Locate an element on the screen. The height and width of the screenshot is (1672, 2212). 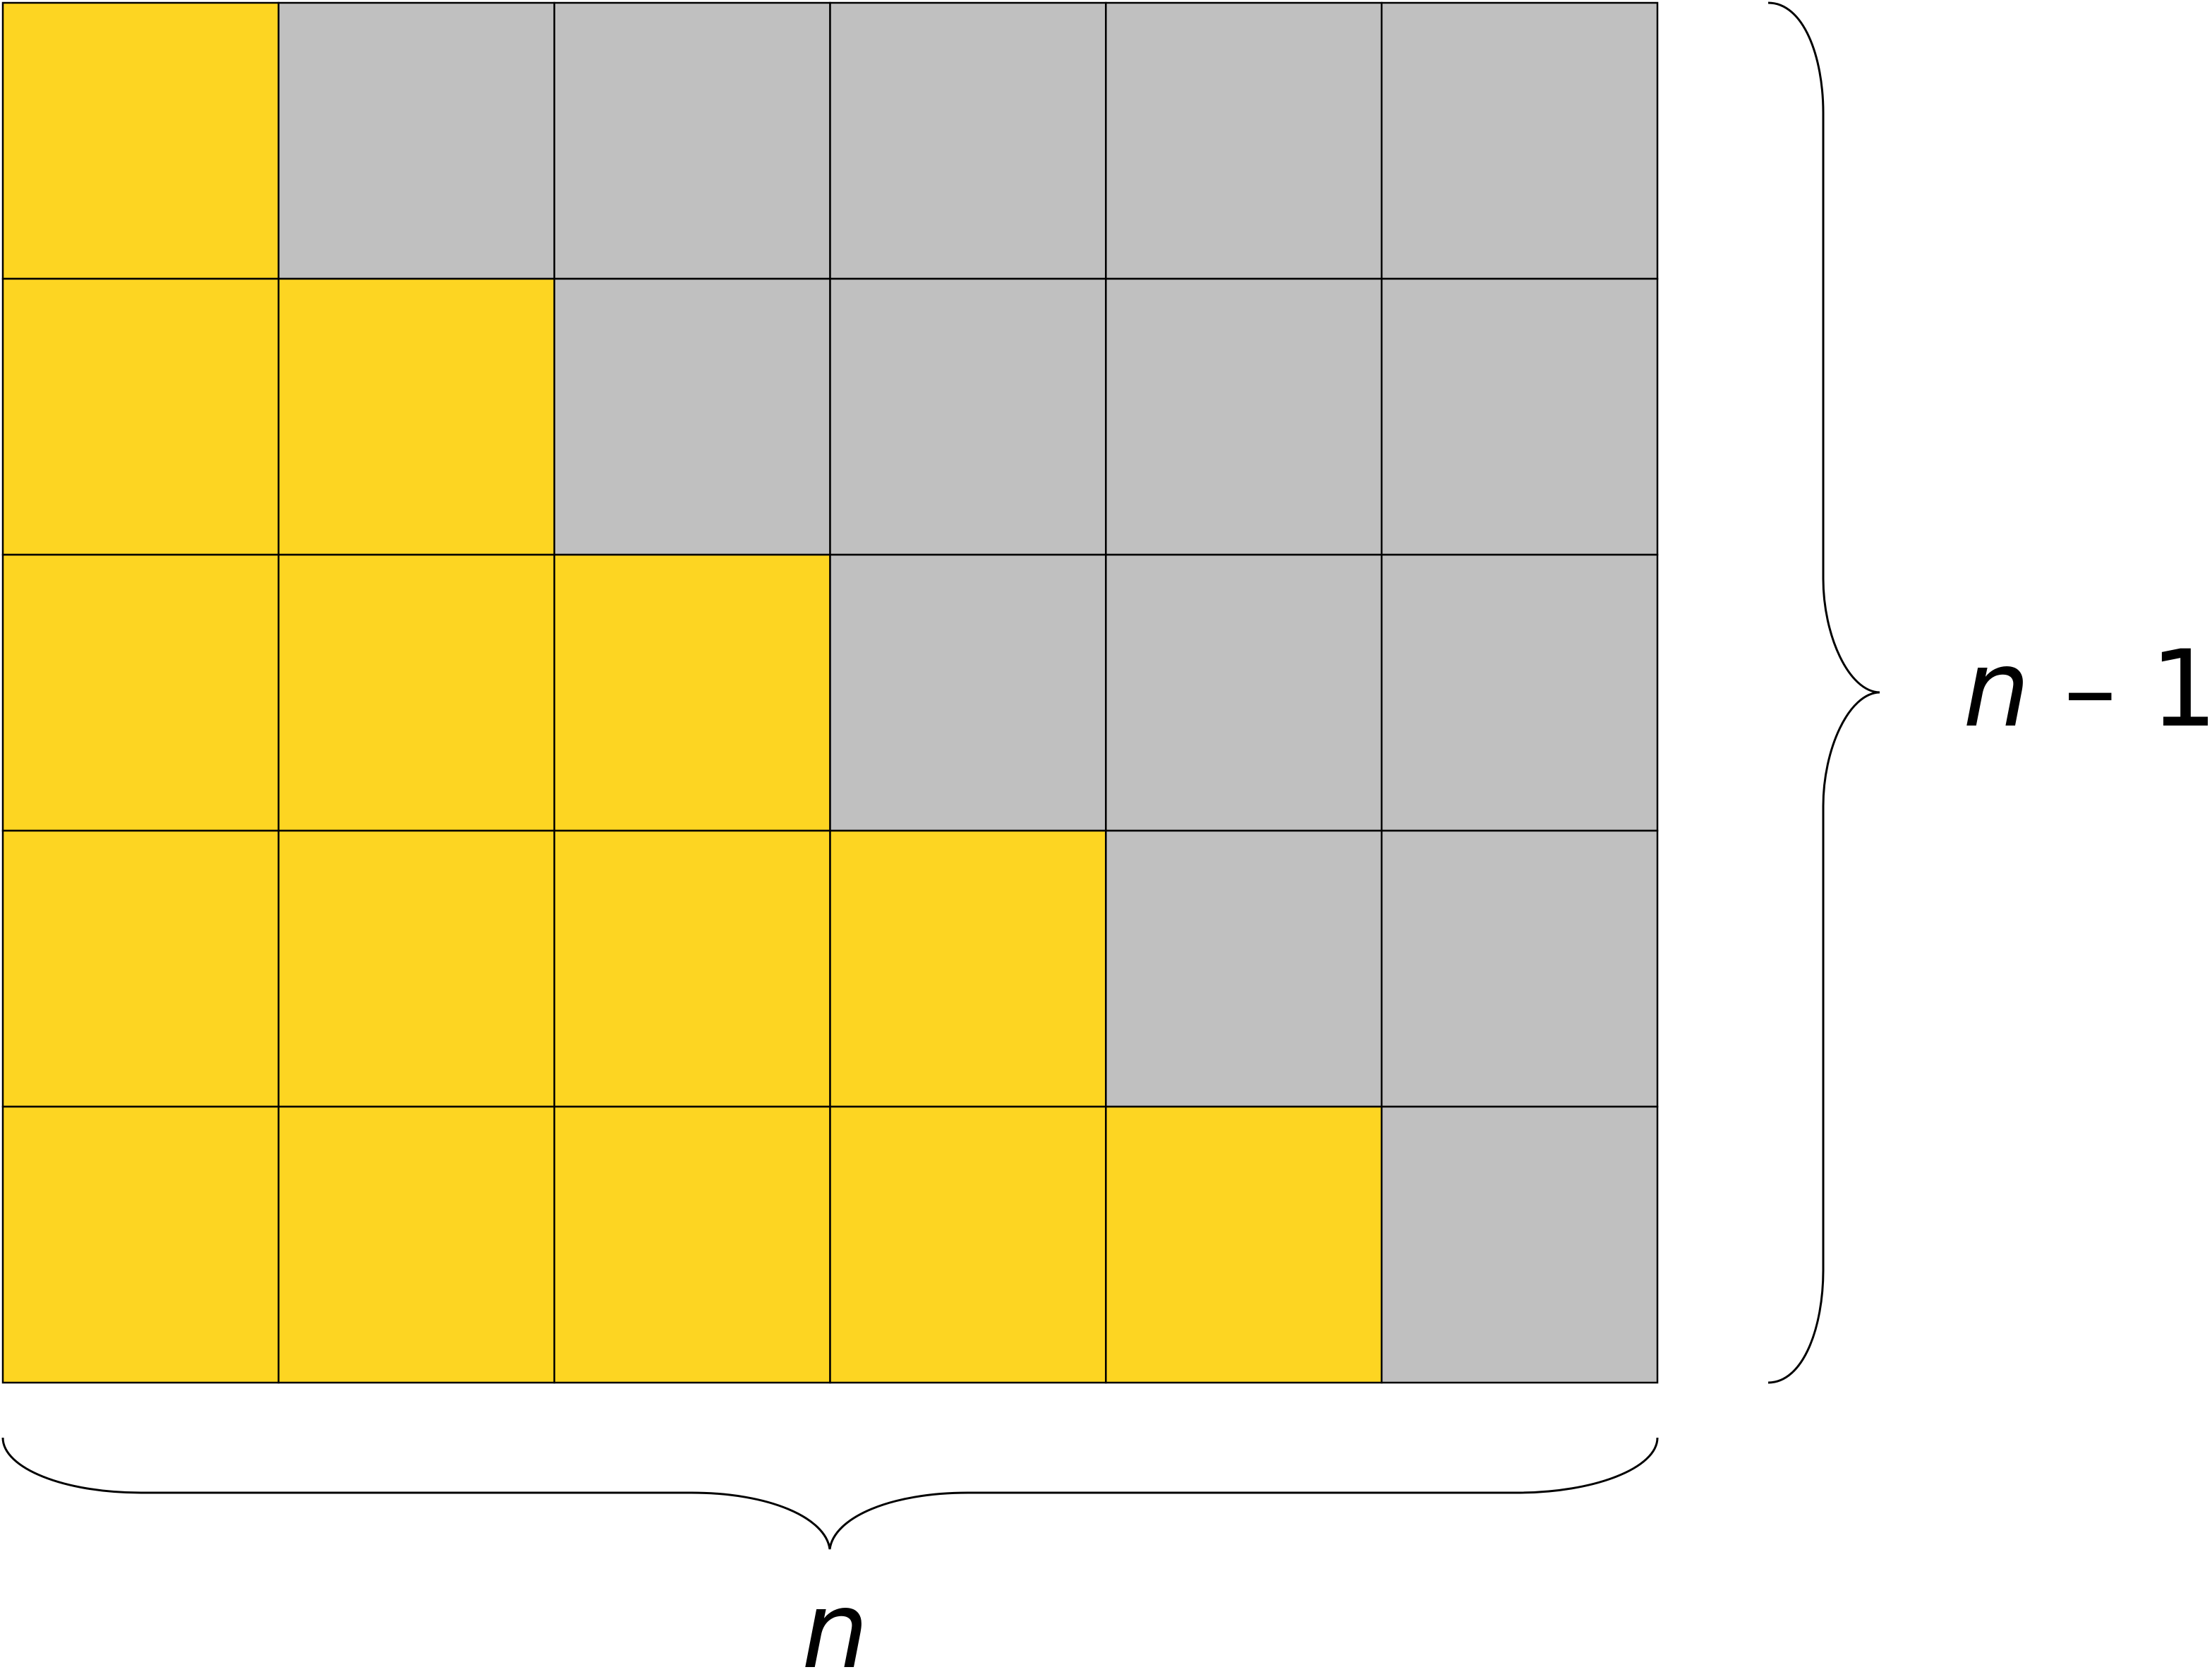
width-label: n is located at coordinates (835, 1621).